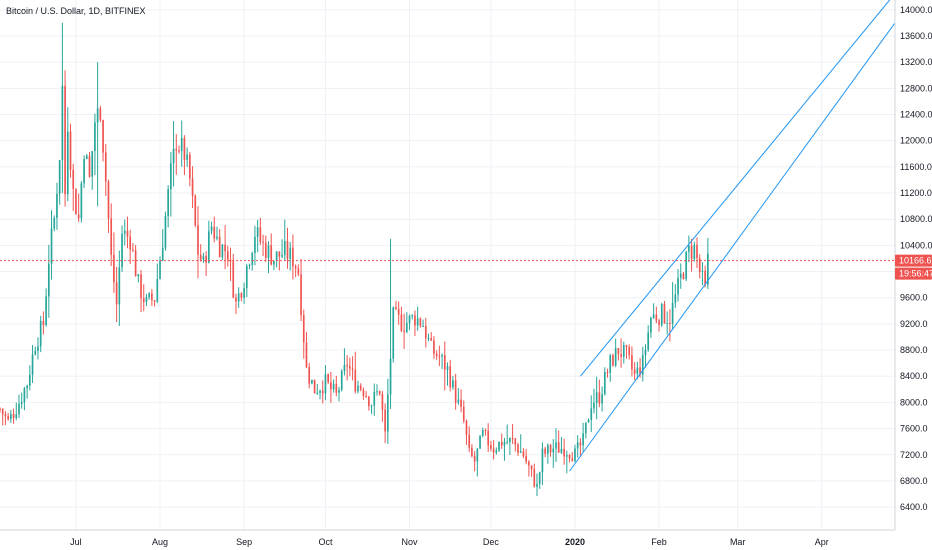  I want to click on y-tick-label: 11600.0, so click(916, 167).